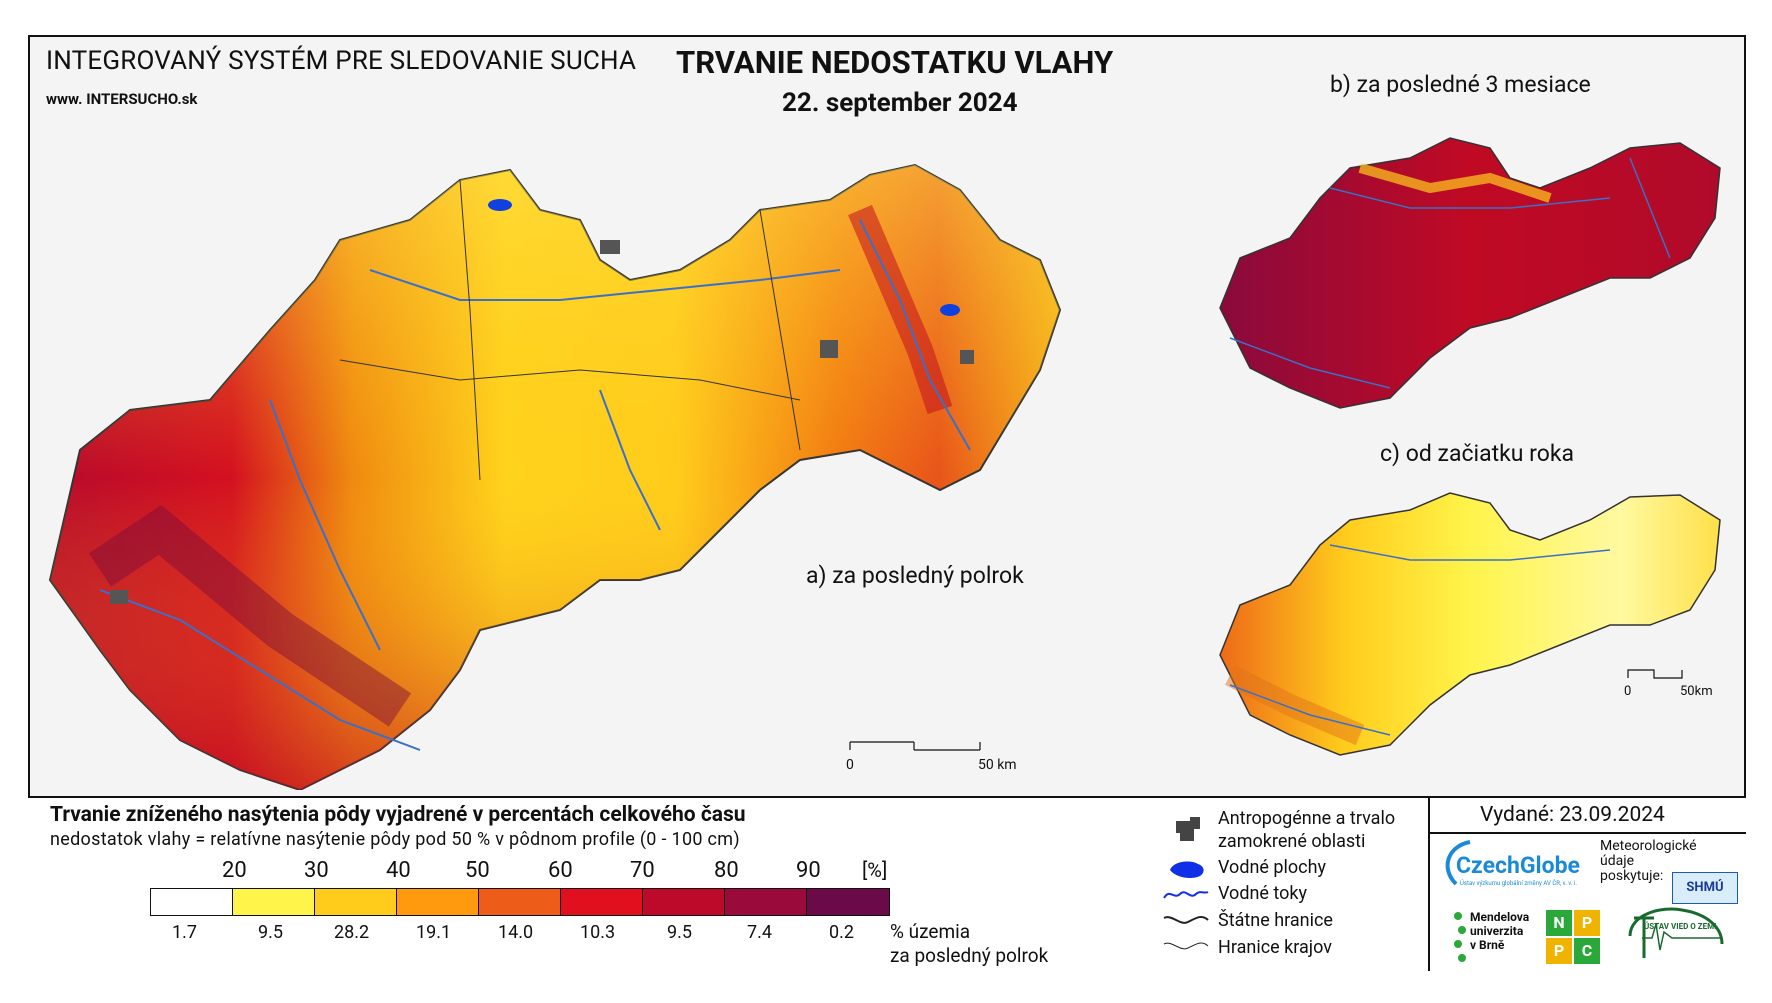 The height and width of the screenshot is (1003, 1772). I want to click on sym-region-border: Hranice krajov, so click(1275, 947).